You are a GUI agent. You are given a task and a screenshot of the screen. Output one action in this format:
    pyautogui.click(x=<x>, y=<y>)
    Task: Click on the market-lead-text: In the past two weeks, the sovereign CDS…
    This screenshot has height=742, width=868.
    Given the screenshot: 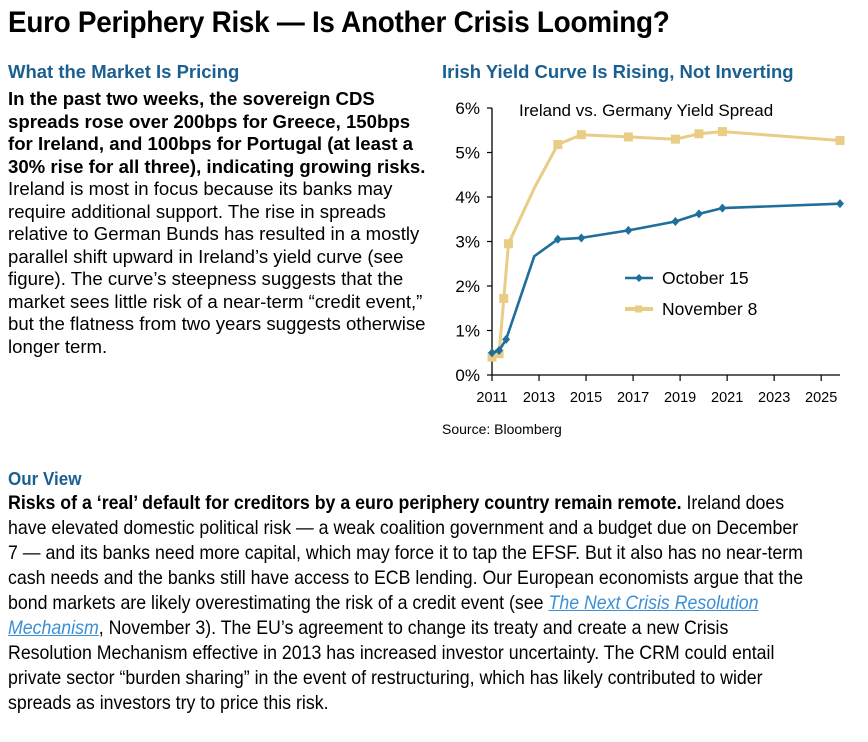 What is the action you would take?
    pyautogui.click(x=217, y=132)
    